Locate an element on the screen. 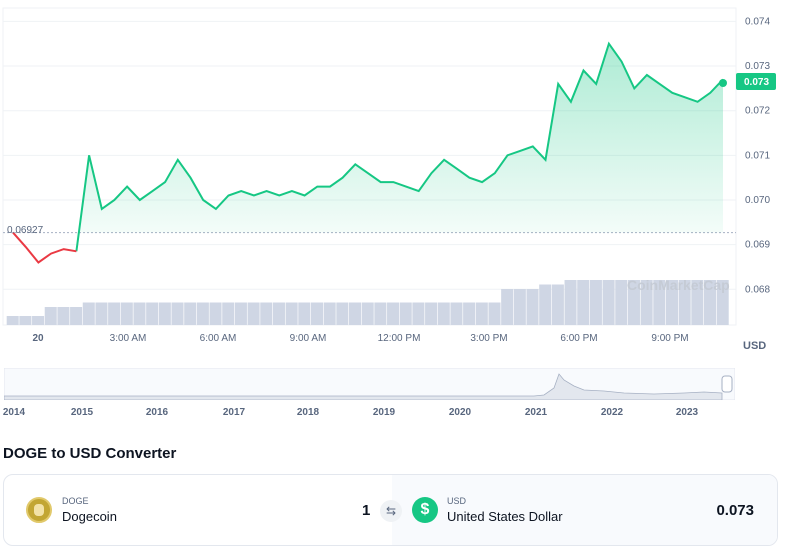 Image resolution: width=787 pixels, height=550 pixels. y-axis-labels: 0.074 0.073 0.072 0.071 0.070 0.069 0.068 is located at coordinates (757, 155).